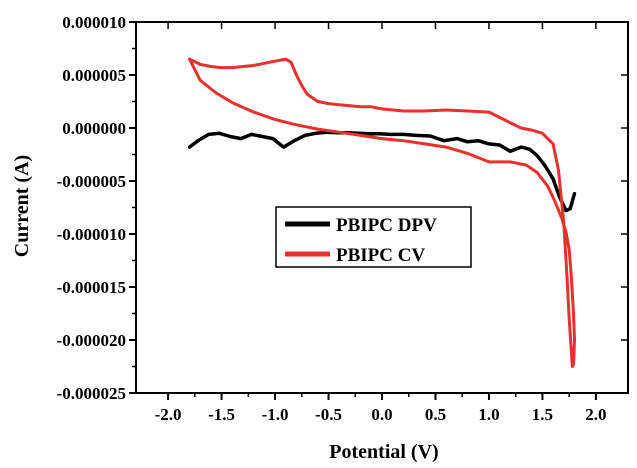 The height and width of the screenshot is (468, 637). I want to click on y-axis-title: Current (A), so click(22, 206).